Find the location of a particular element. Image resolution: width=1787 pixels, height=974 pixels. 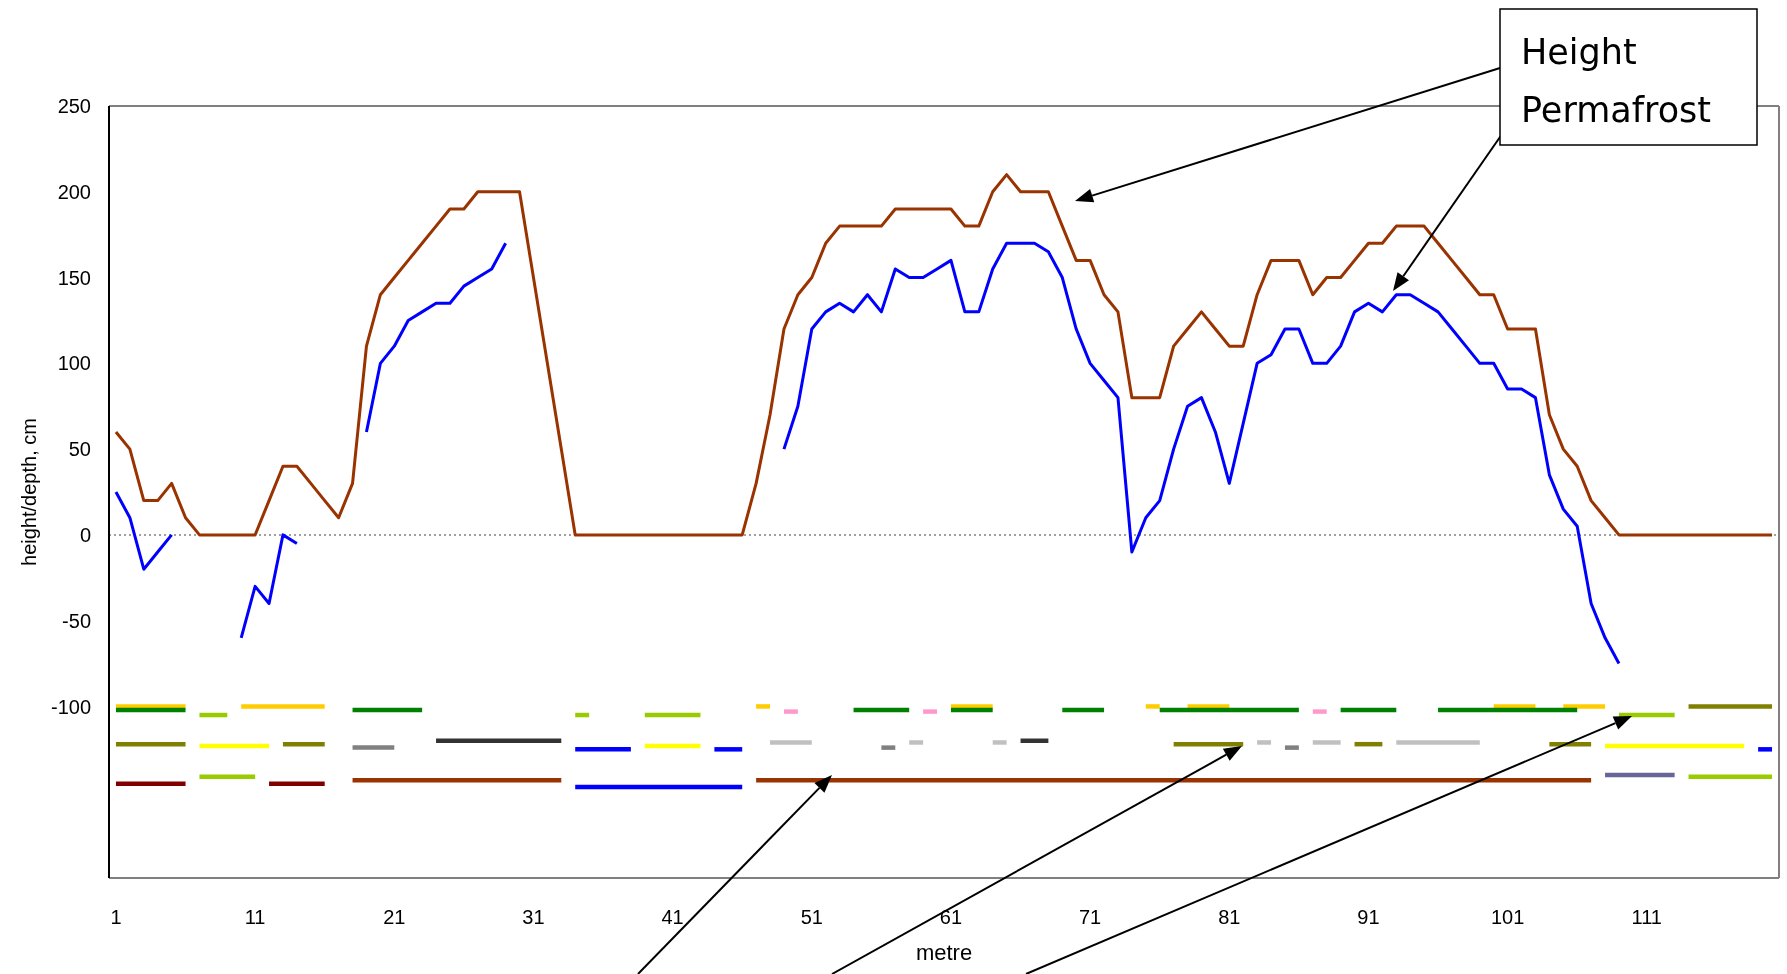

x-tick-label: 111 is located at coordinates (1646, 917).